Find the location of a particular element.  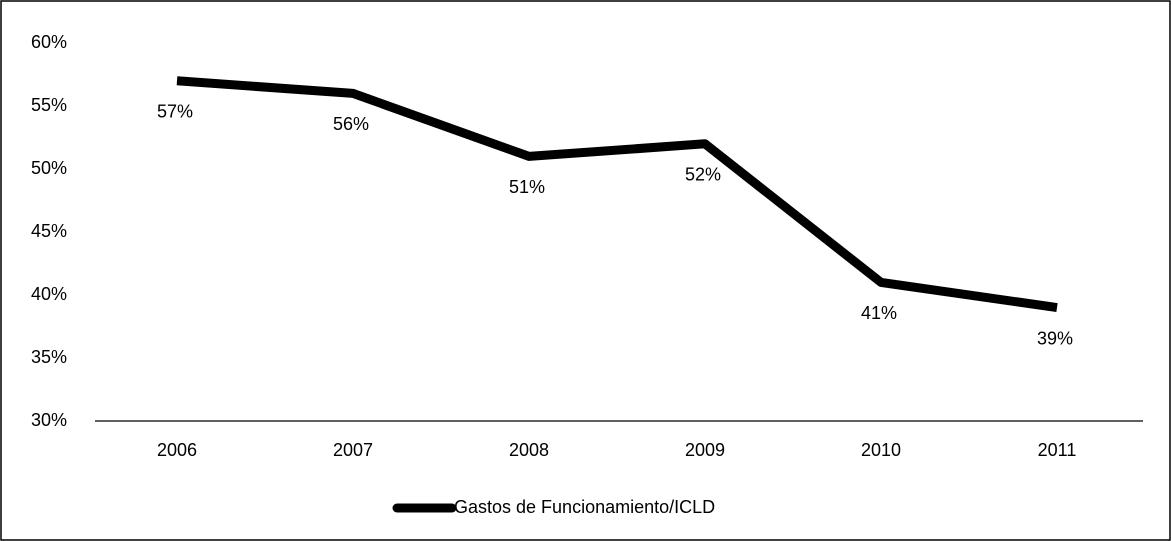

data-label: 51% is located at coordinates (527, 187).